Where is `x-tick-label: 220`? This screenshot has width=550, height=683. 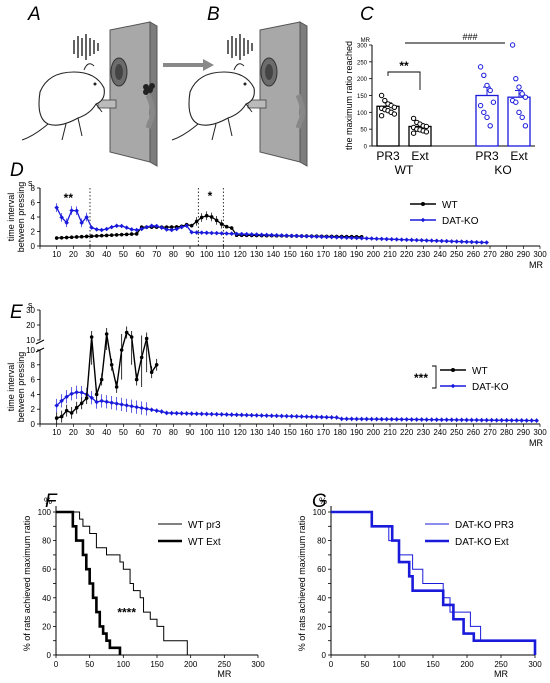 x-tick-label: 220 is located at coordinates (407, 254).